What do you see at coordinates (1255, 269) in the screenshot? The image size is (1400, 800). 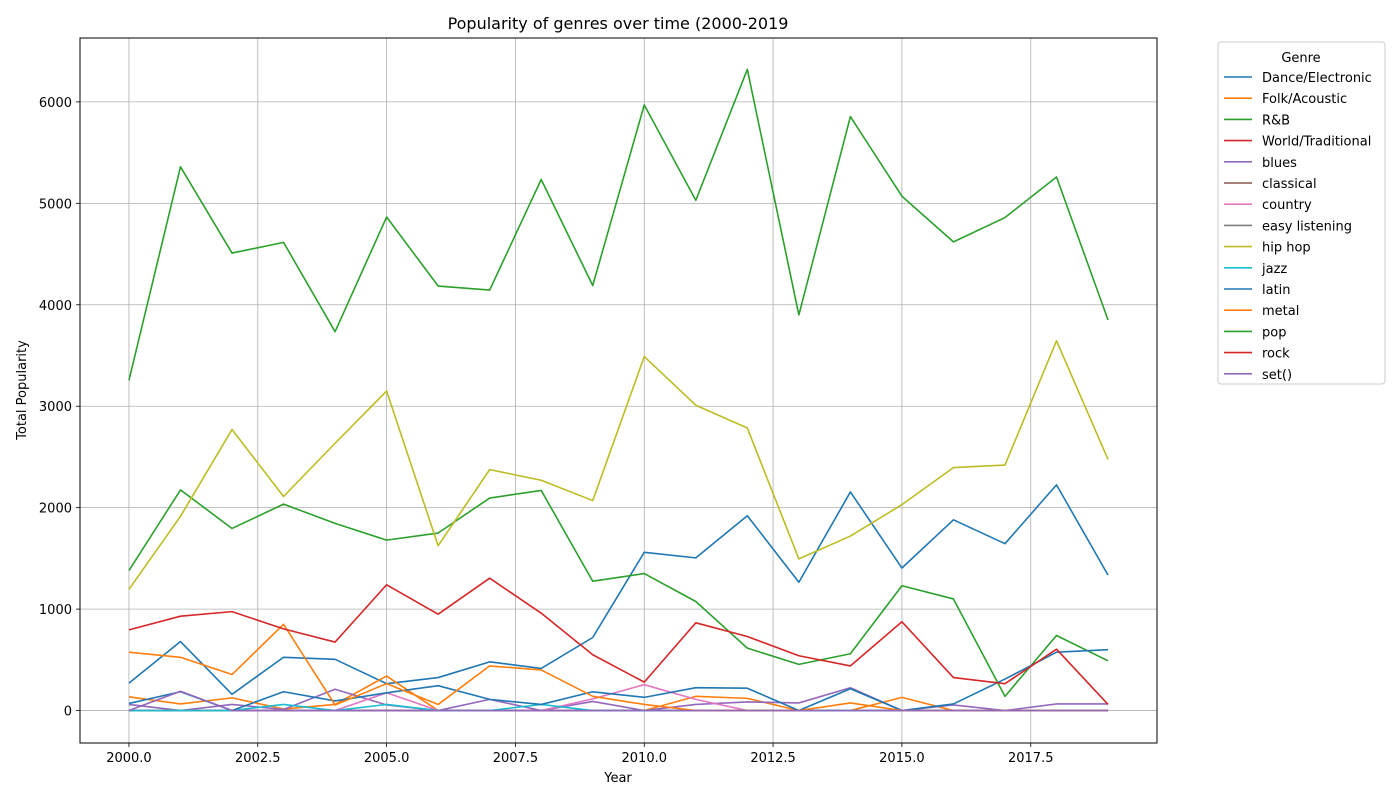 I see `legend-item-jazz: jazz` at bounding box center [1255, 269].